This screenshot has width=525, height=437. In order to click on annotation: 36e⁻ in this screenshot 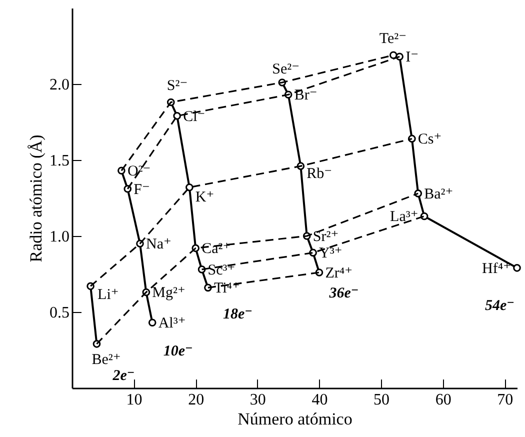, I will do `click(343, 293)`.